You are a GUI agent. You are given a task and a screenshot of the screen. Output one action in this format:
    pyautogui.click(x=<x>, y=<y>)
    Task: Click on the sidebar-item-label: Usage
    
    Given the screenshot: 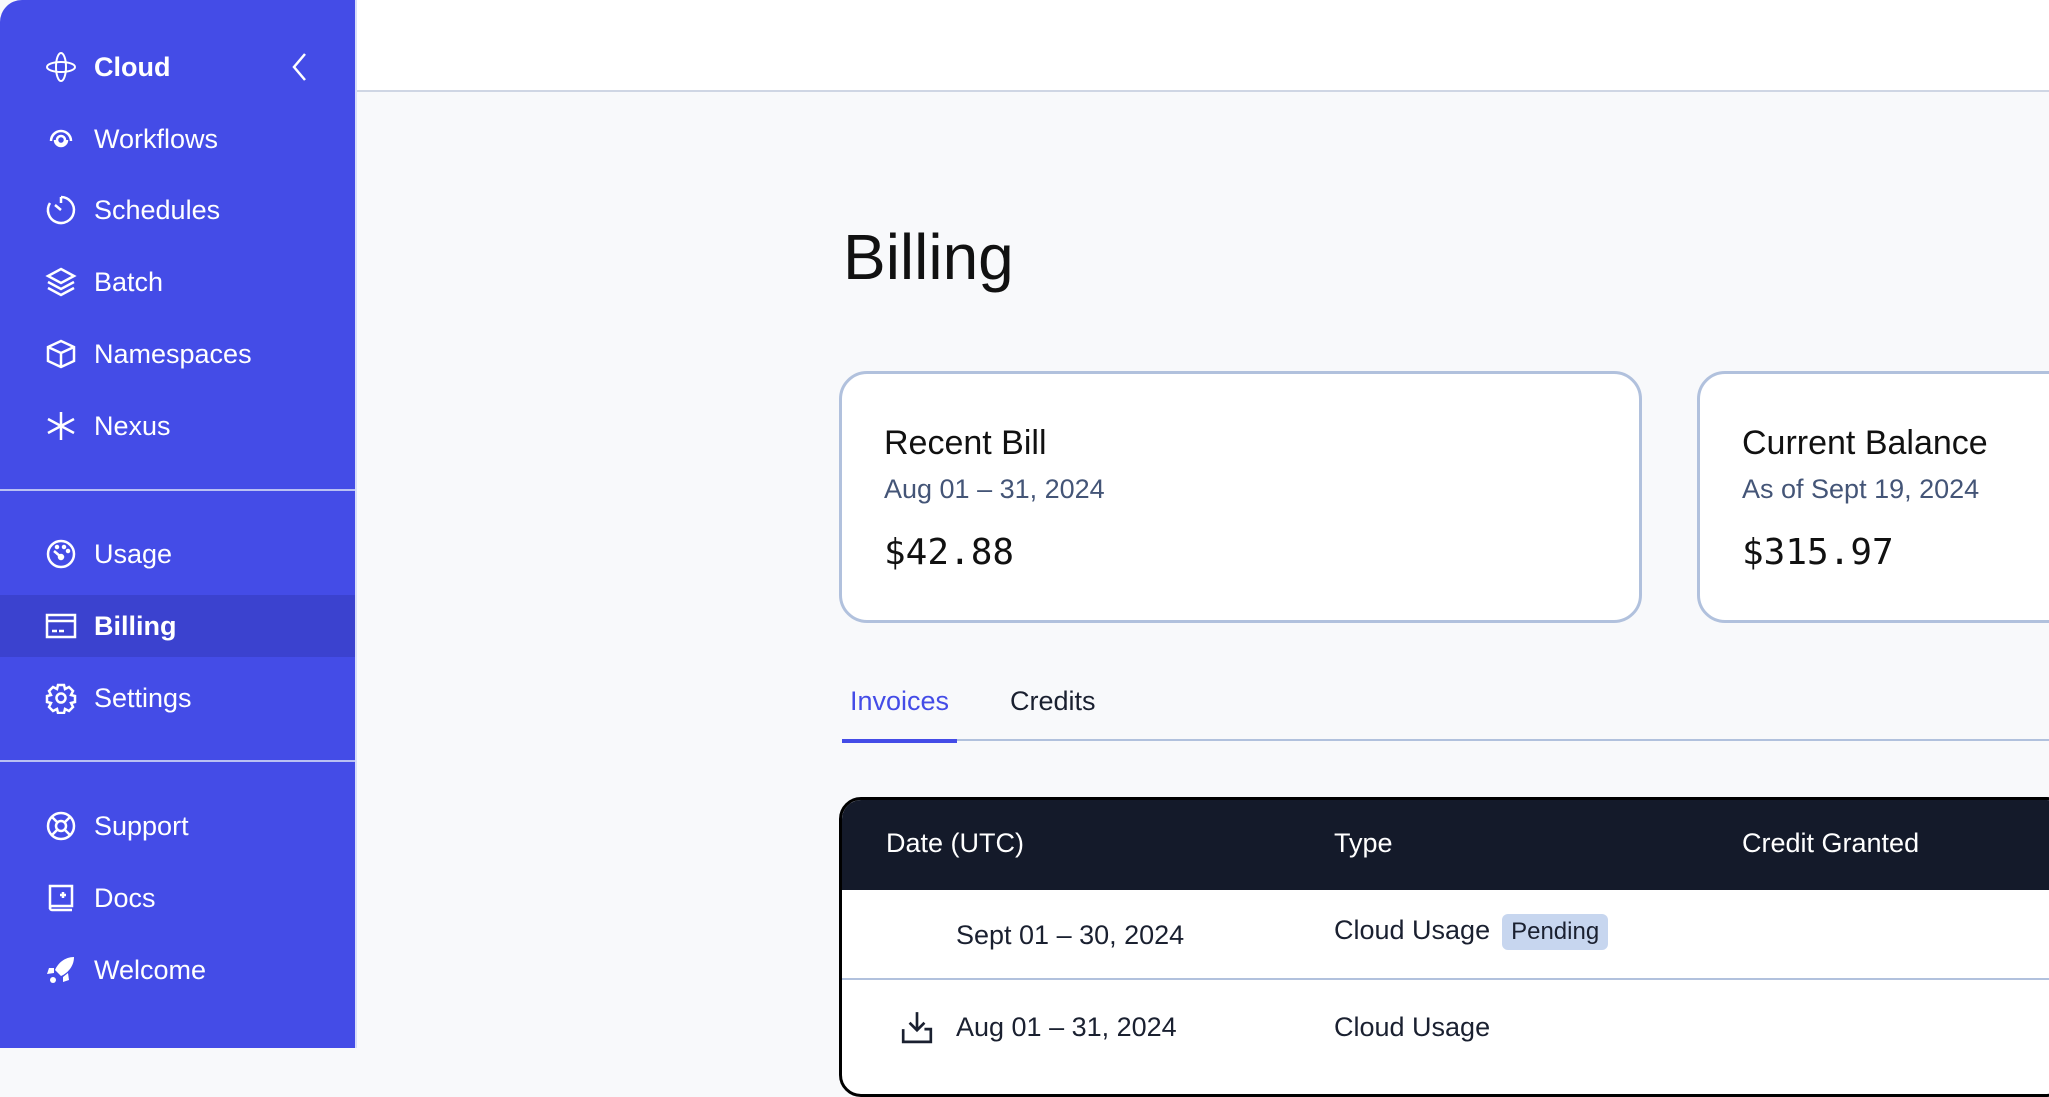 What is the action you would take?
    pyautogui.click(x=133, y=553)
    